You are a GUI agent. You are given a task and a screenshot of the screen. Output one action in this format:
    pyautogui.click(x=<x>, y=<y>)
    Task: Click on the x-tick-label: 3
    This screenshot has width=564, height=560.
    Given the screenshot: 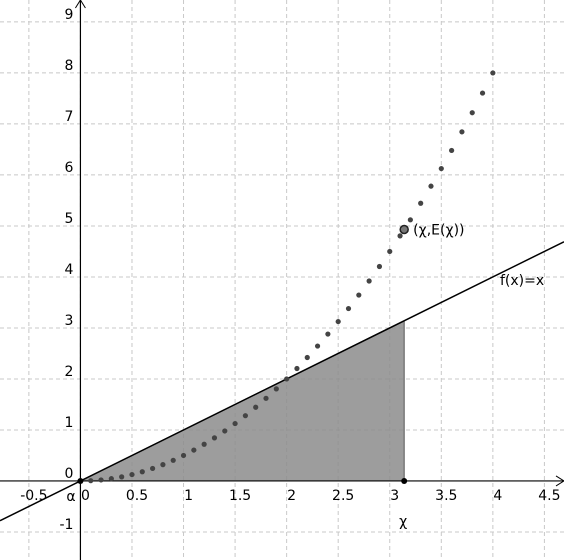 What is the action you would take?
    pyautogui.click(x=394, y=496)
    